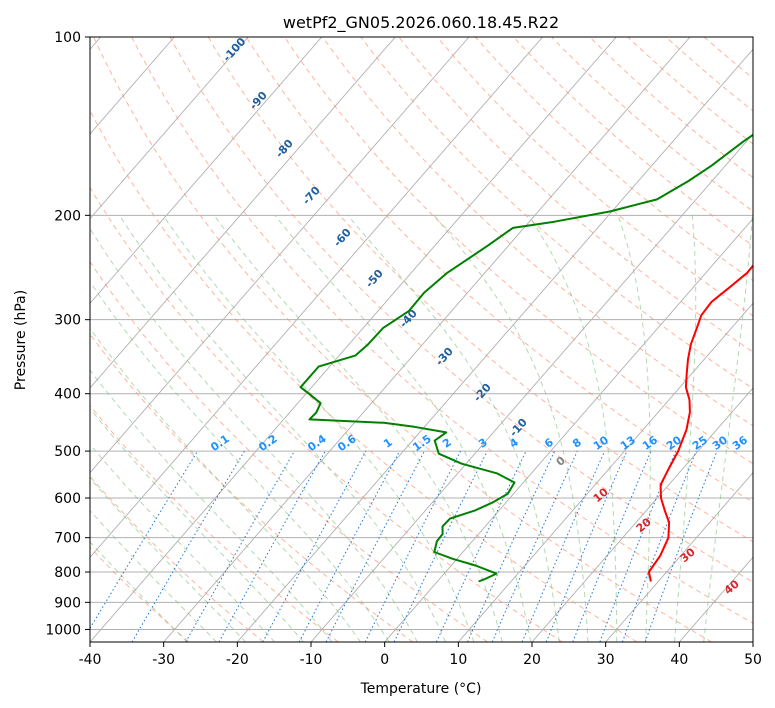 Image resolution: width=775 pixels, height=708 pixels. I want to click on y-tick-label: 200, so click(67, 216).